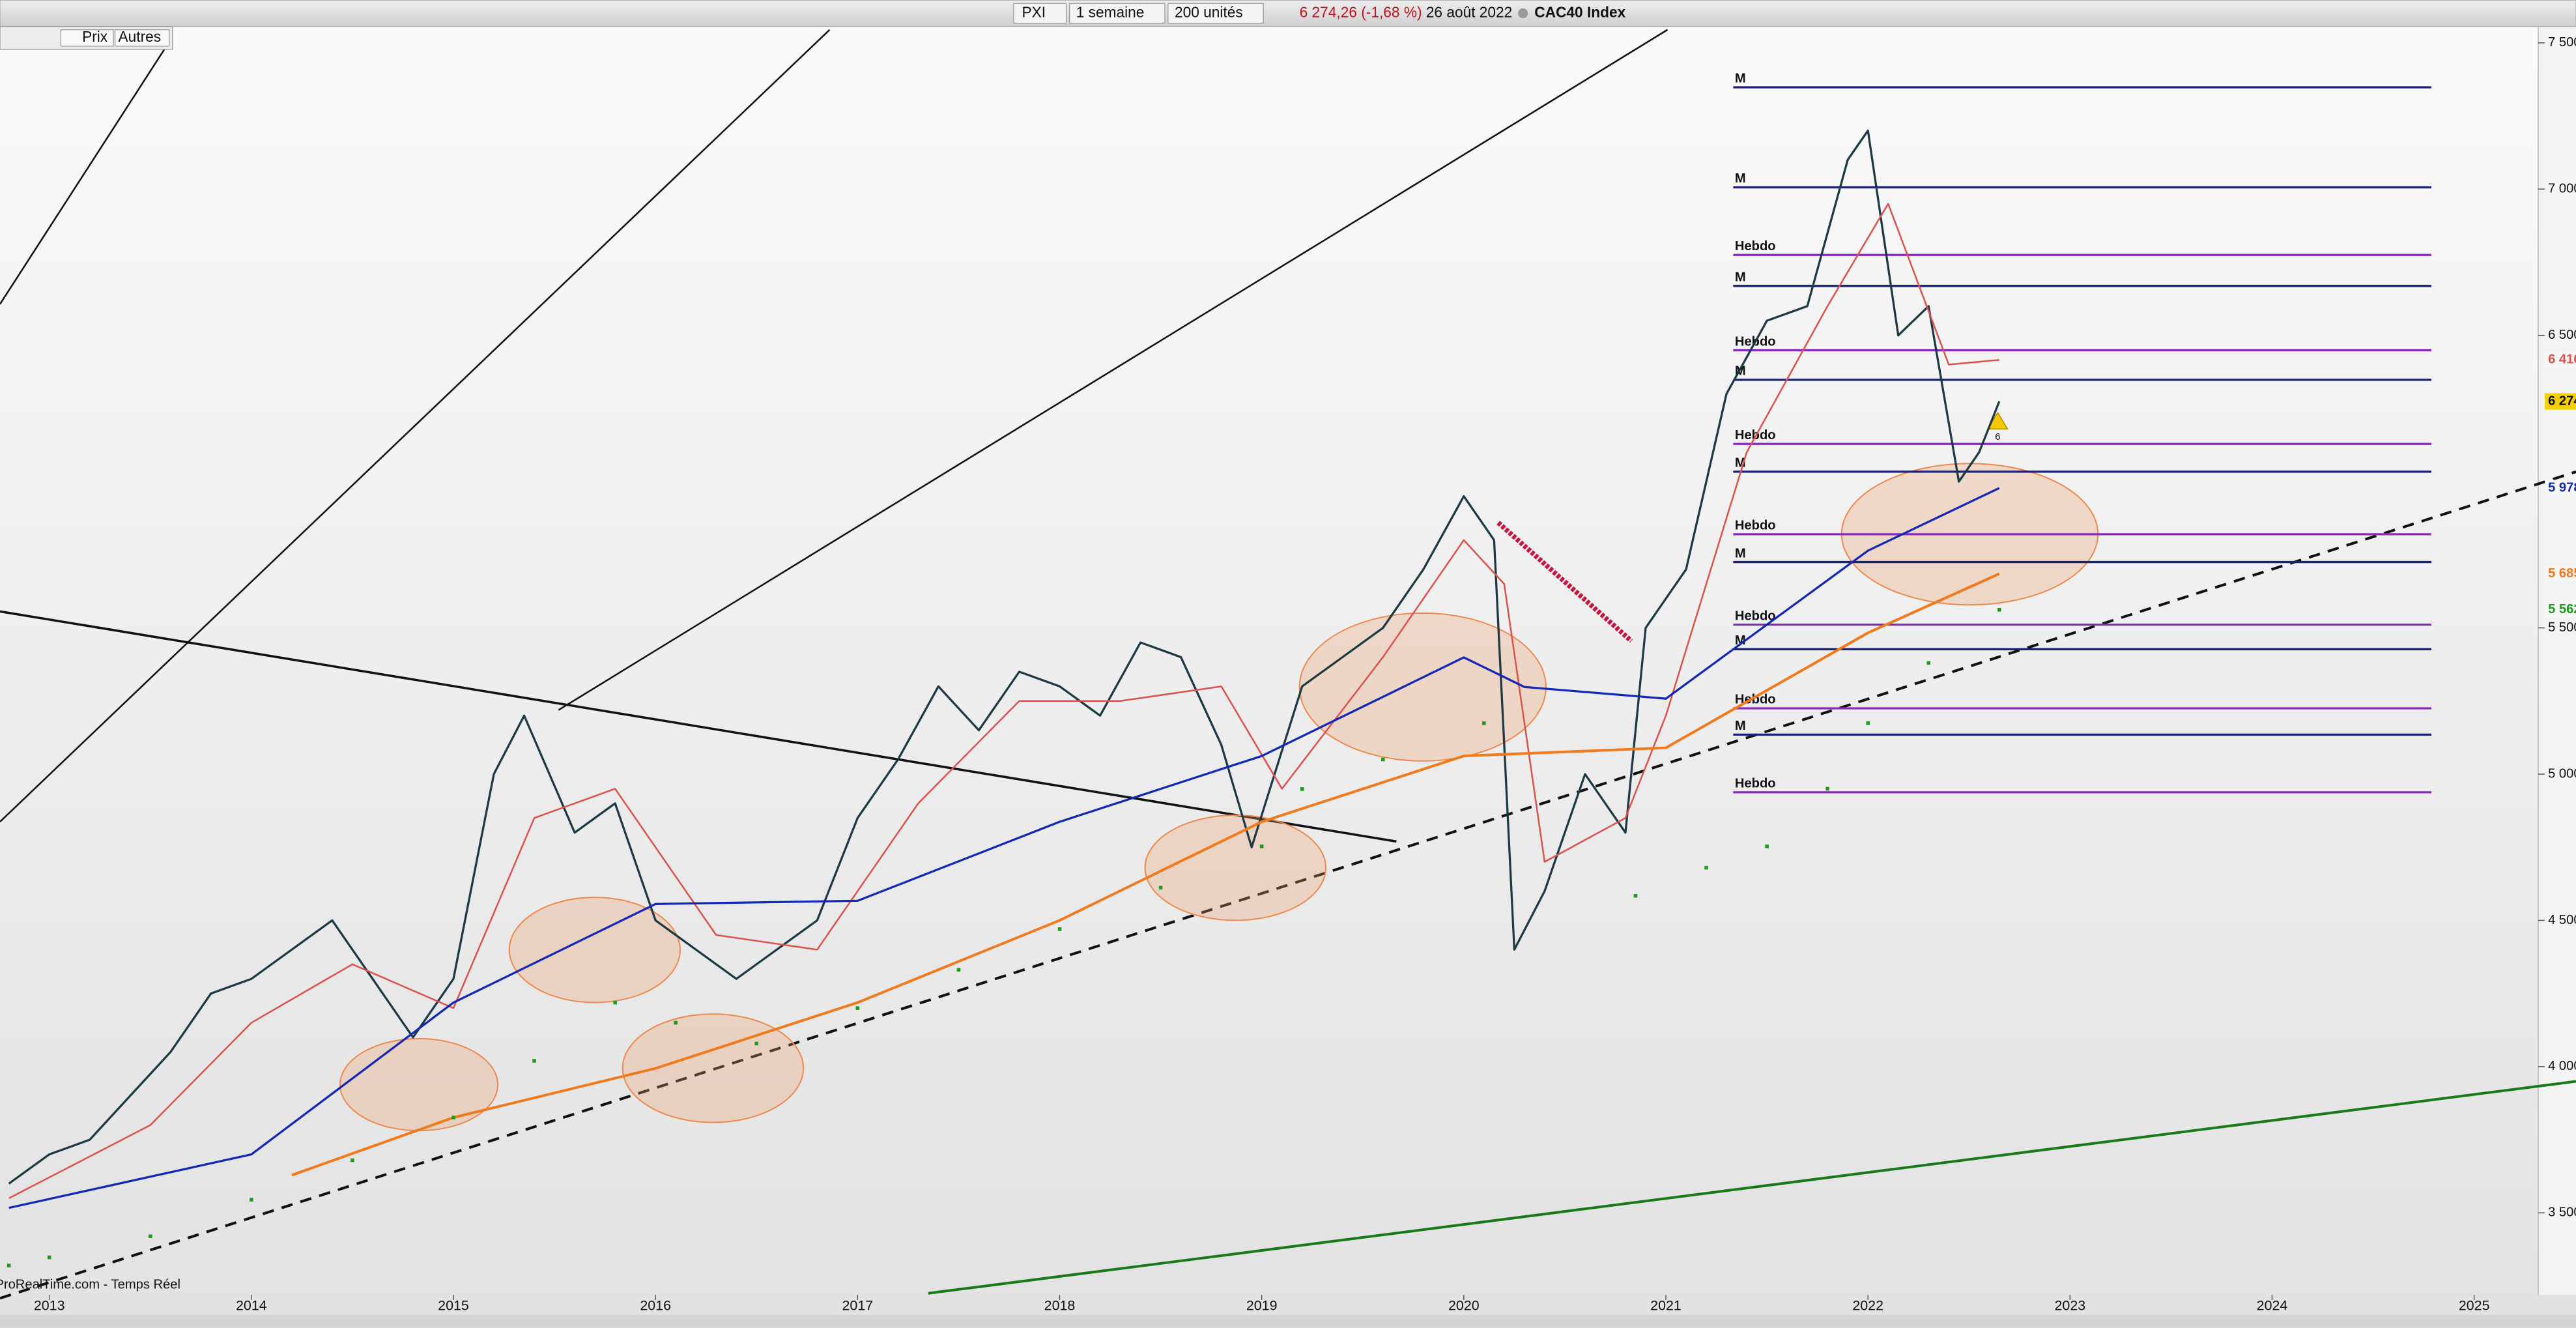 The height and width of the screenshot is (1328, 2576). Describe the element at coordinates (2474, 1306) in the screenshot. I see `x-tick-label: 2025` at that location.